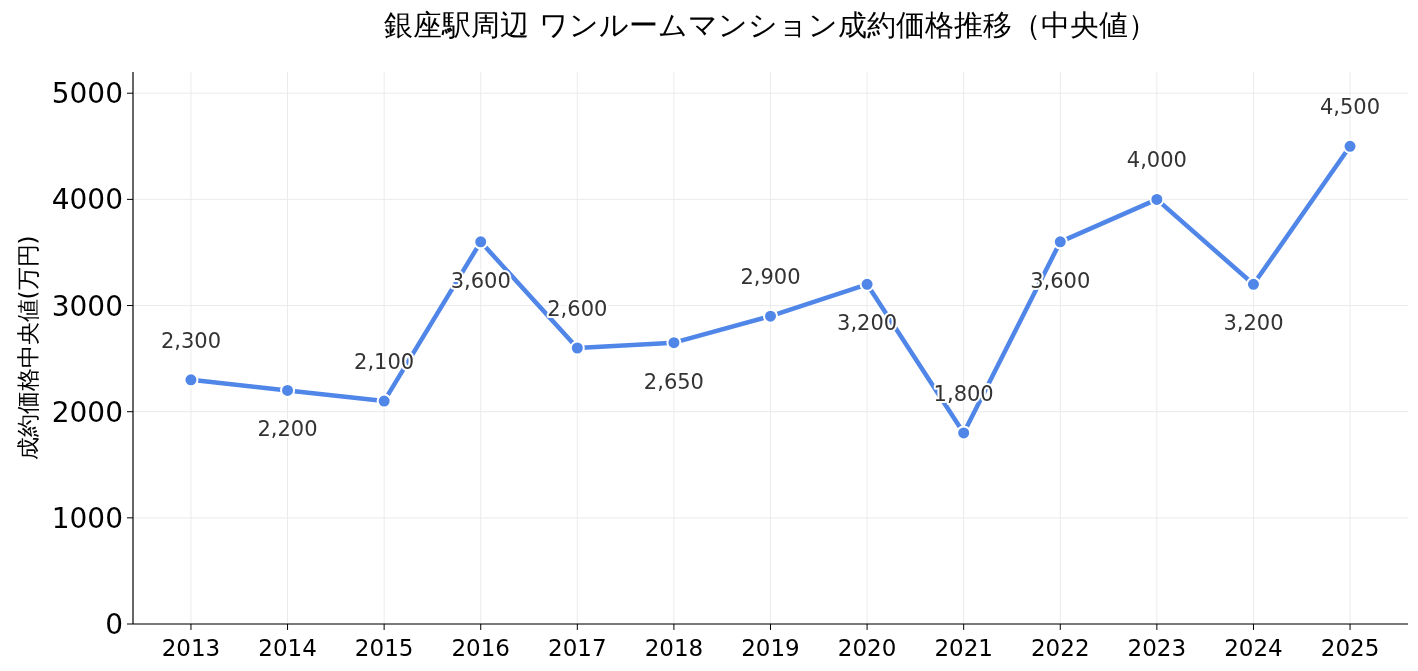 The width and height of the screenshot is (1418, 671). Describe the element at coordinates (1156, 160) in the screenshot. I see `data-label: 4,000` at that location.